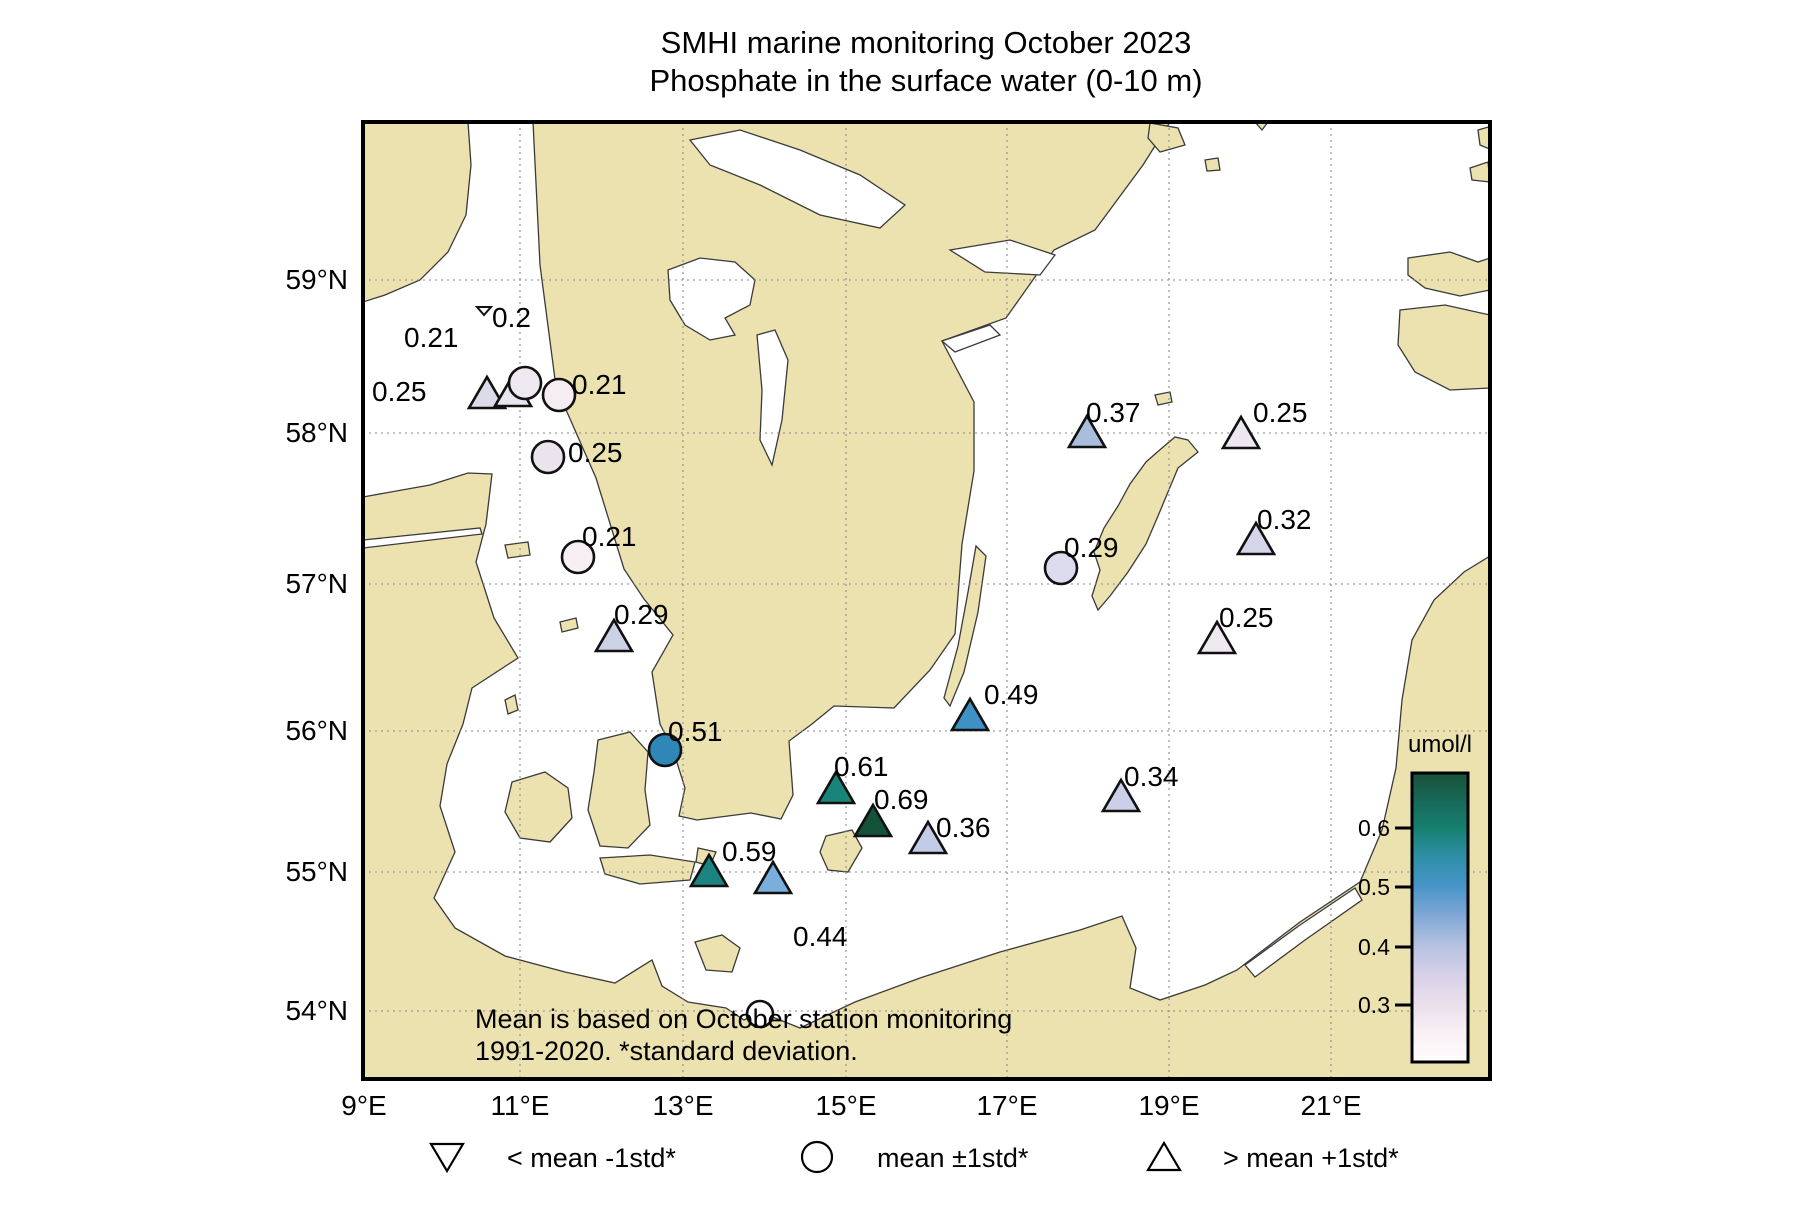  I want to click on y-tick-label: 59°N, so click(316, 279).